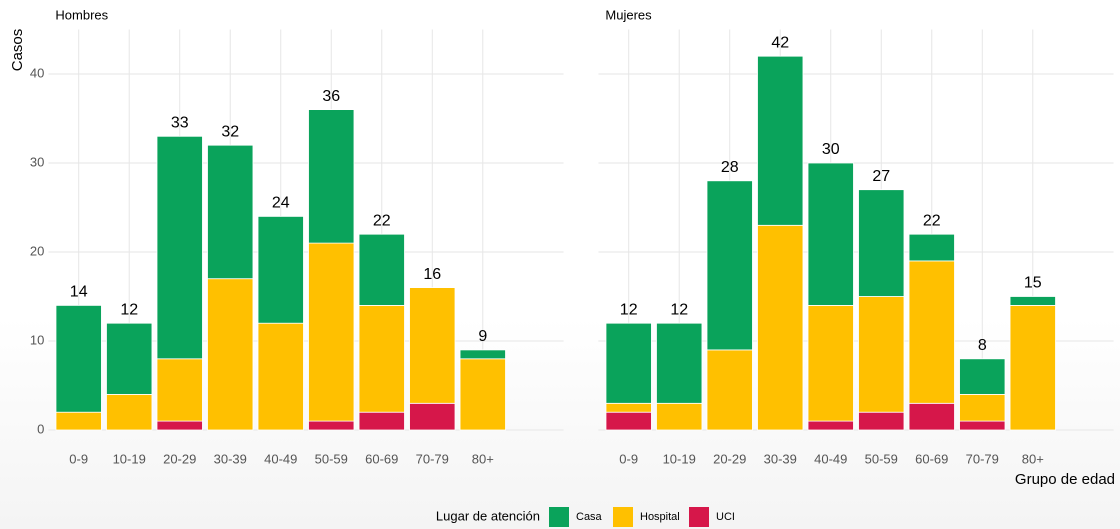 Image resolution: width=1120 pixels, height=529 pixels. I want to click on x-axis-label: Grupo de edad, so click(1065, 479).